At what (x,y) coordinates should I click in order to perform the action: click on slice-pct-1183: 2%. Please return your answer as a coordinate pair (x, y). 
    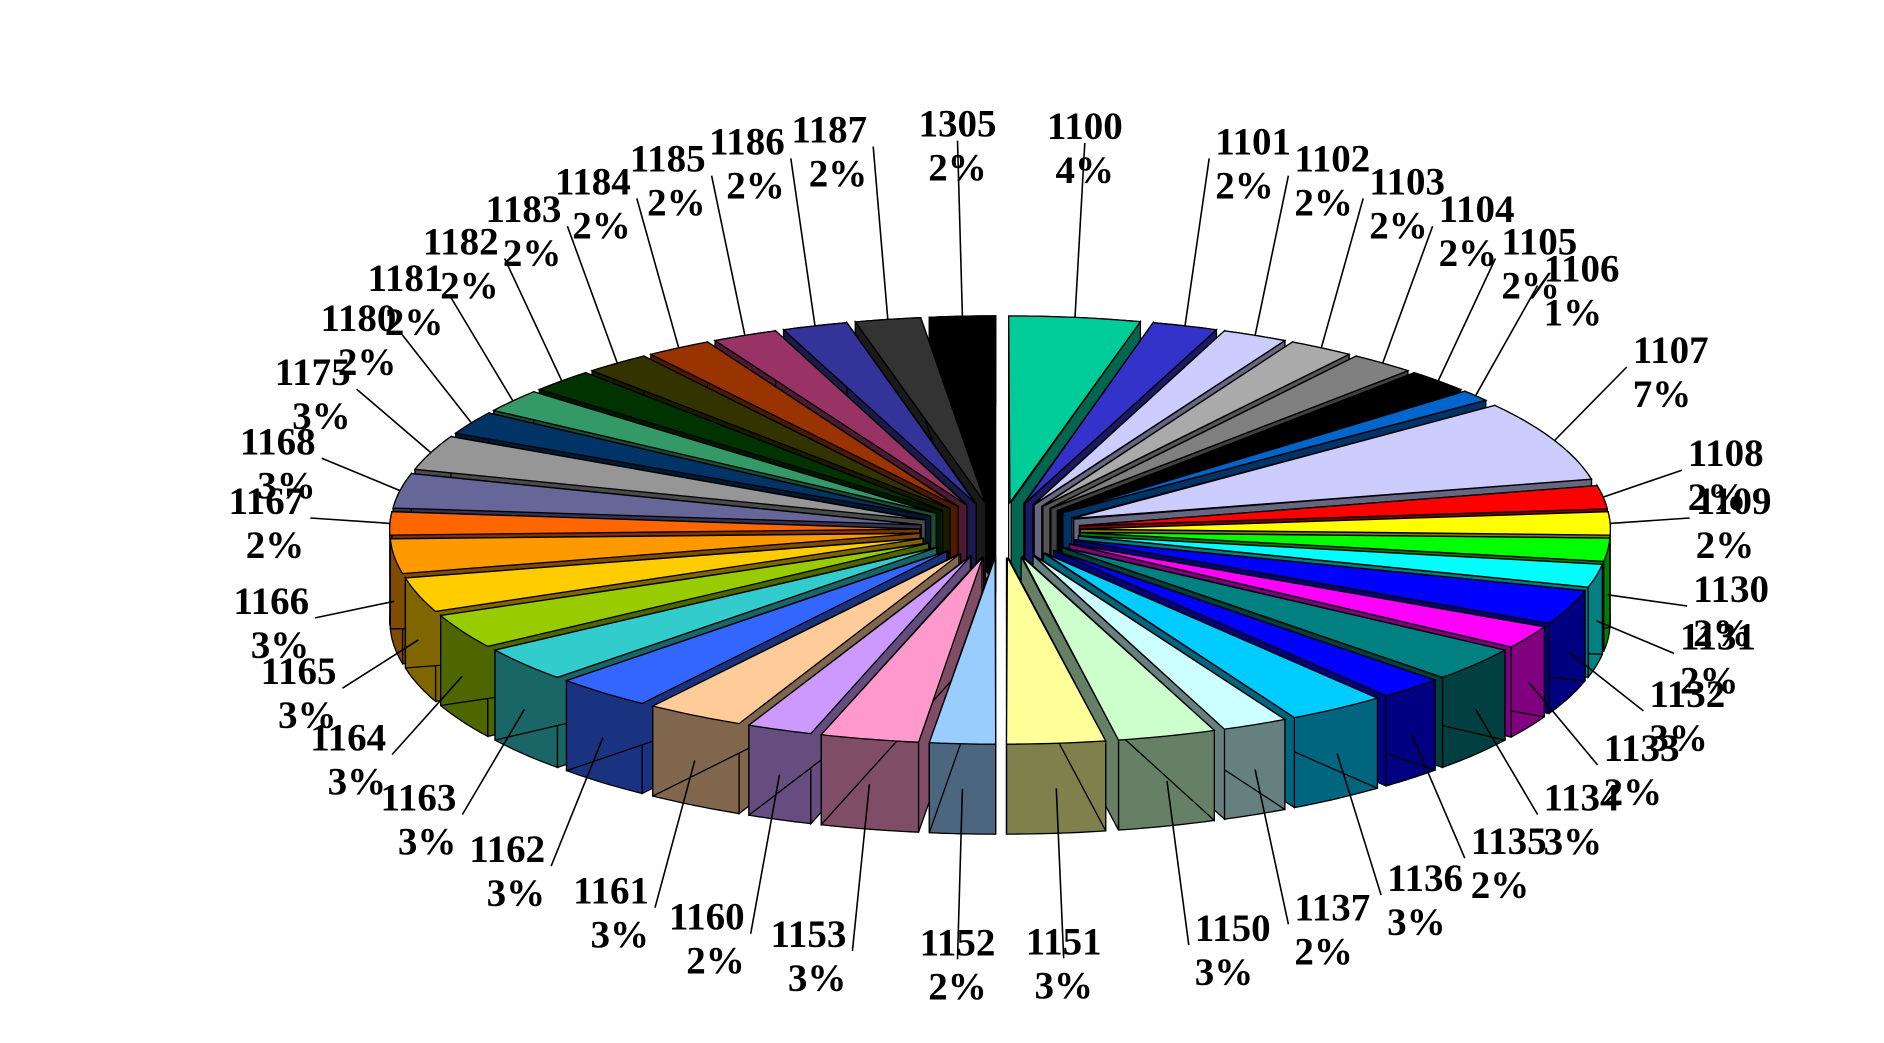
    Looking at the image, I should click on (532, 253).